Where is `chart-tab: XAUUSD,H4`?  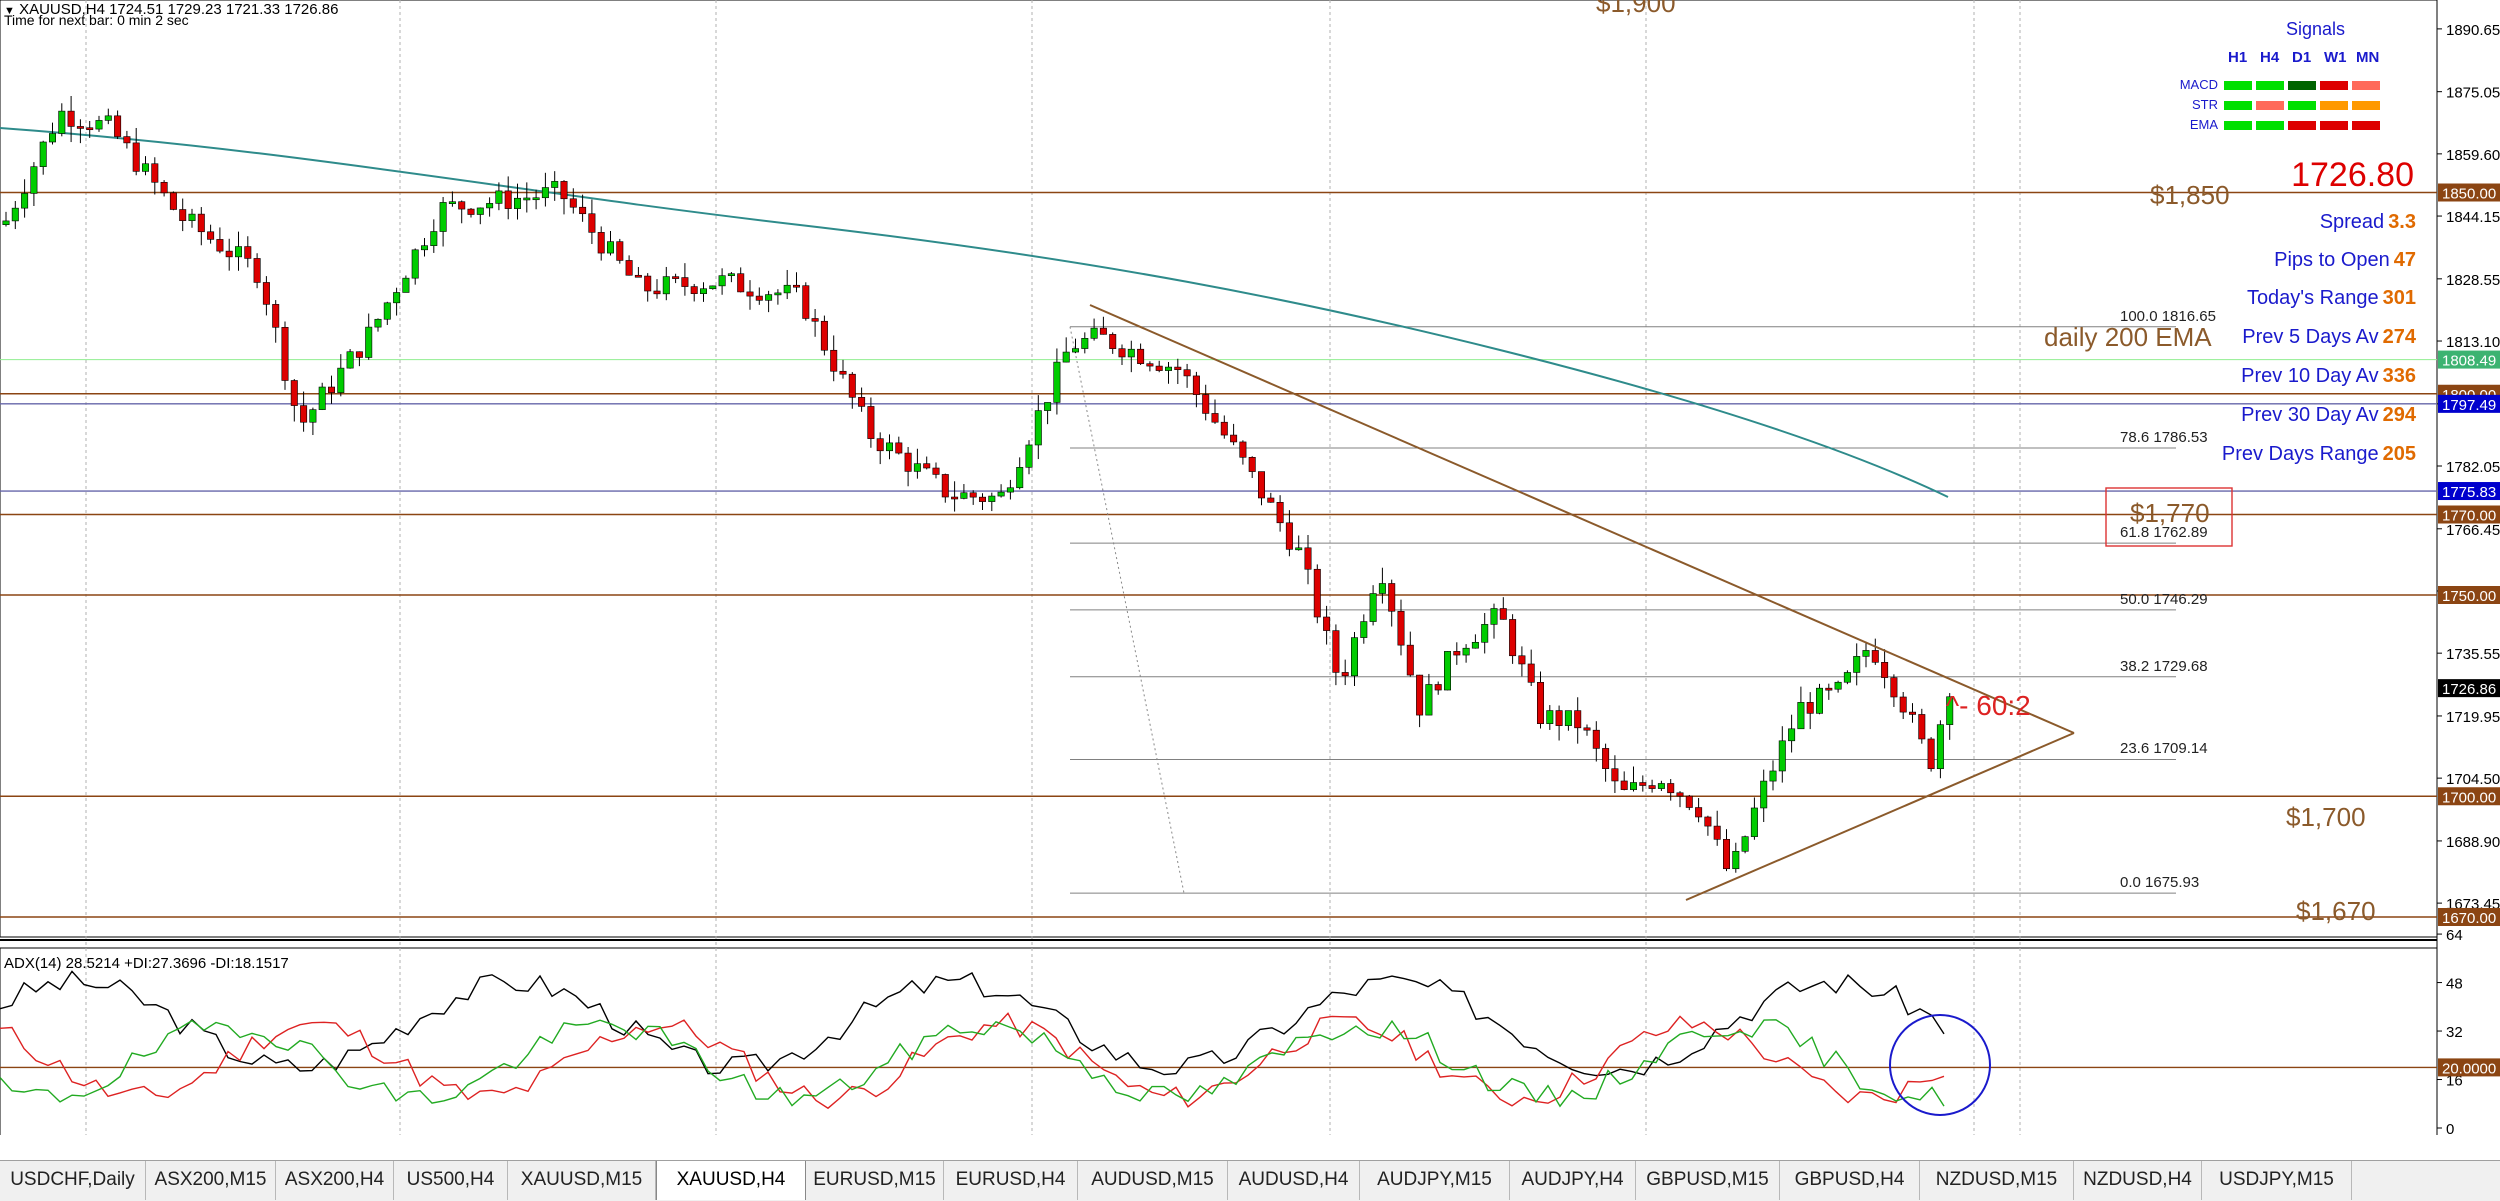
chart-tab: XAUUSD,H4 is located at coordinates (731, 1180).